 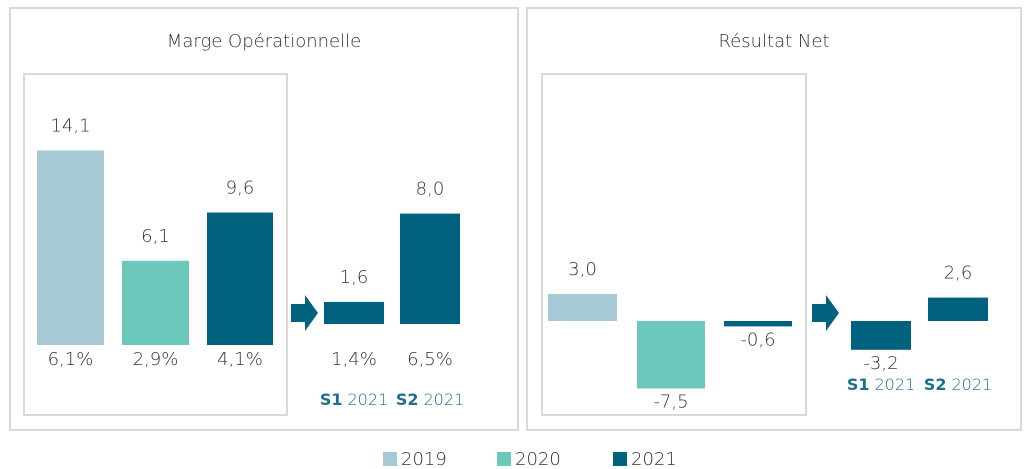 I want to click on value-label: -0,6, so click(x=757, y=339).